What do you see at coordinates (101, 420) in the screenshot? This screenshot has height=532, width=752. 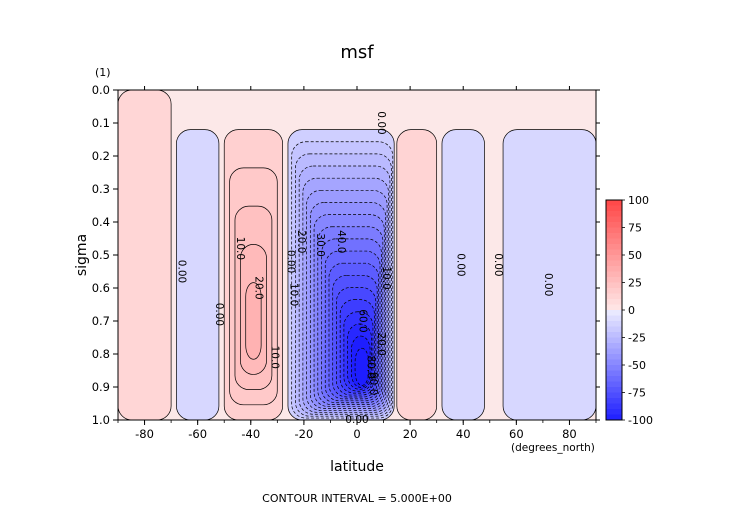 I see `y-tick-label: 1.0` at bounding box center [101, 420].